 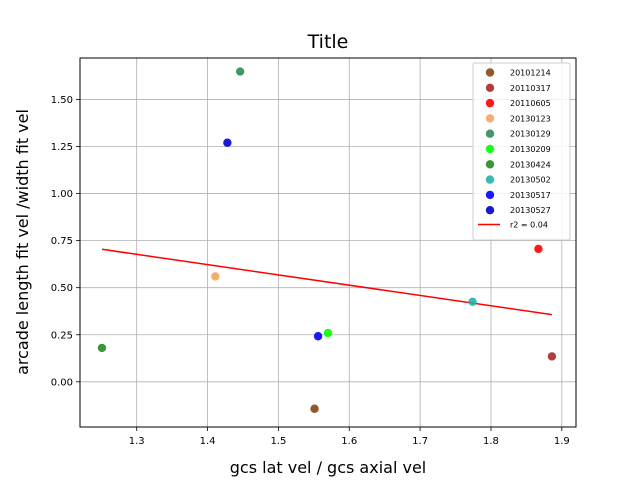 What do you see at coordinates (62, 147) in the screenshot?
I see `y-tick-label: 1.25` at bounding box center [62, 147].